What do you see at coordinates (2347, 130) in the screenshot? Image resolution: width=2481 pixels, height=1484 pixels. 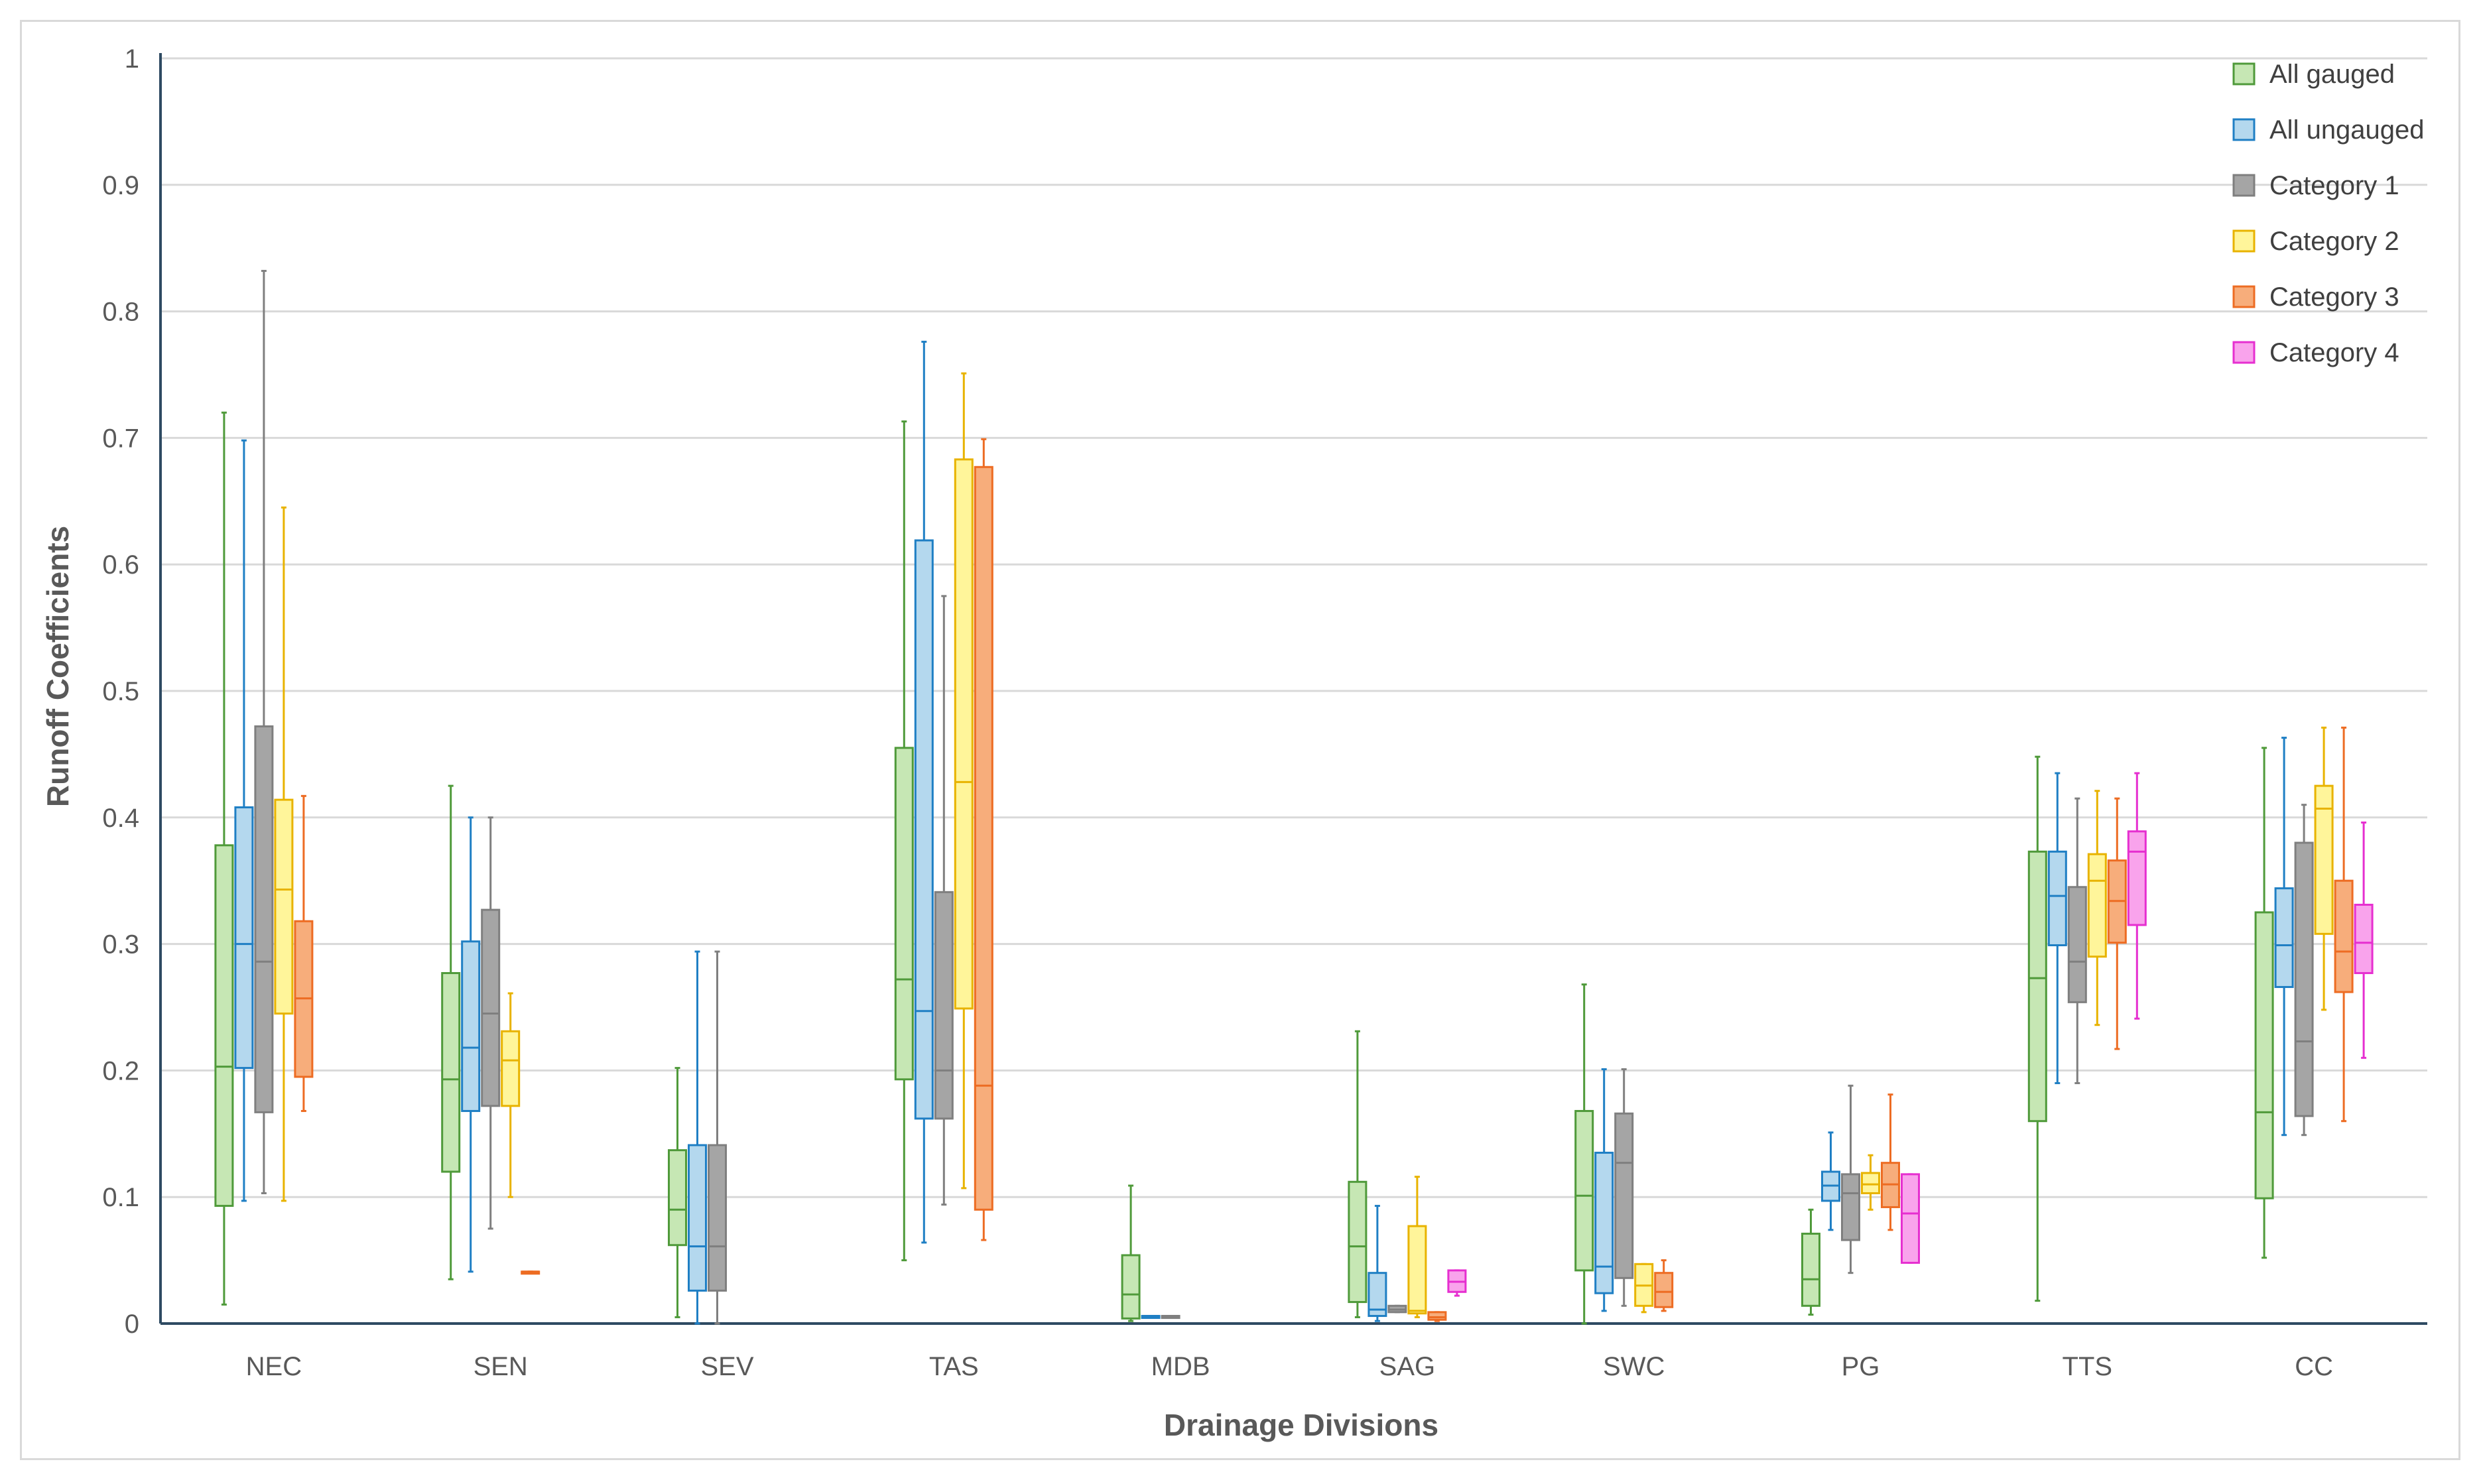 I see `legend-label: All ungauged` at bounding box center [2347, 130].